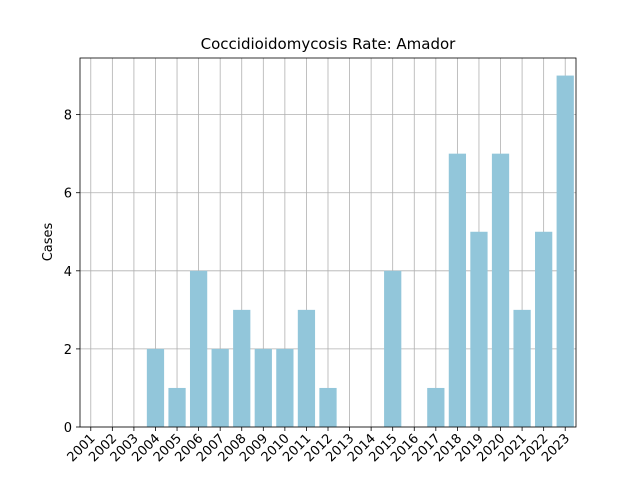  I want to click on y-axis-label: Cases, so click(48, 241).